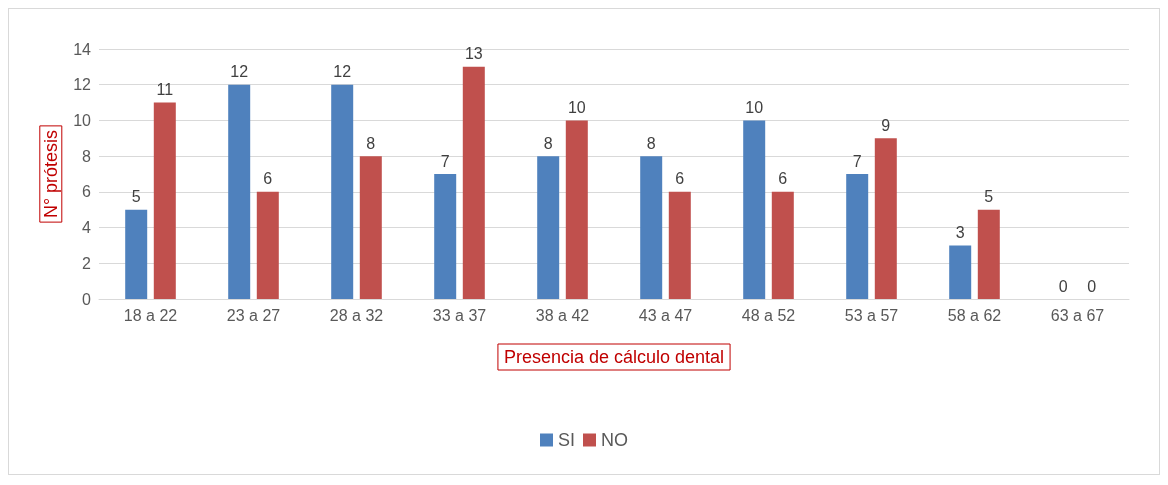 This screenshot has width=1168, height=485. Describe the element at coordinates (82, 85) in the screenshot. I see `y-tick-label: 12` at that location.